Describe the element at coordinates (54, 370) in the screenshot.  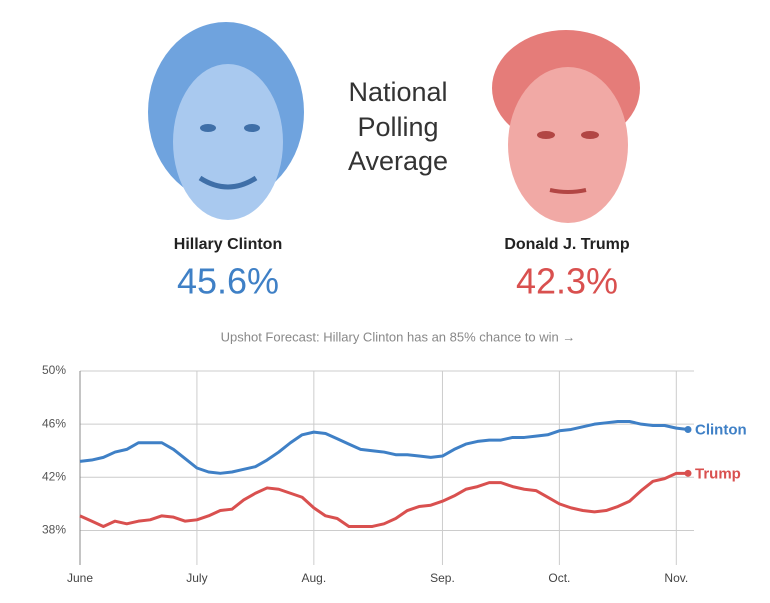
I see `y-tick-label: 50%` at that location.